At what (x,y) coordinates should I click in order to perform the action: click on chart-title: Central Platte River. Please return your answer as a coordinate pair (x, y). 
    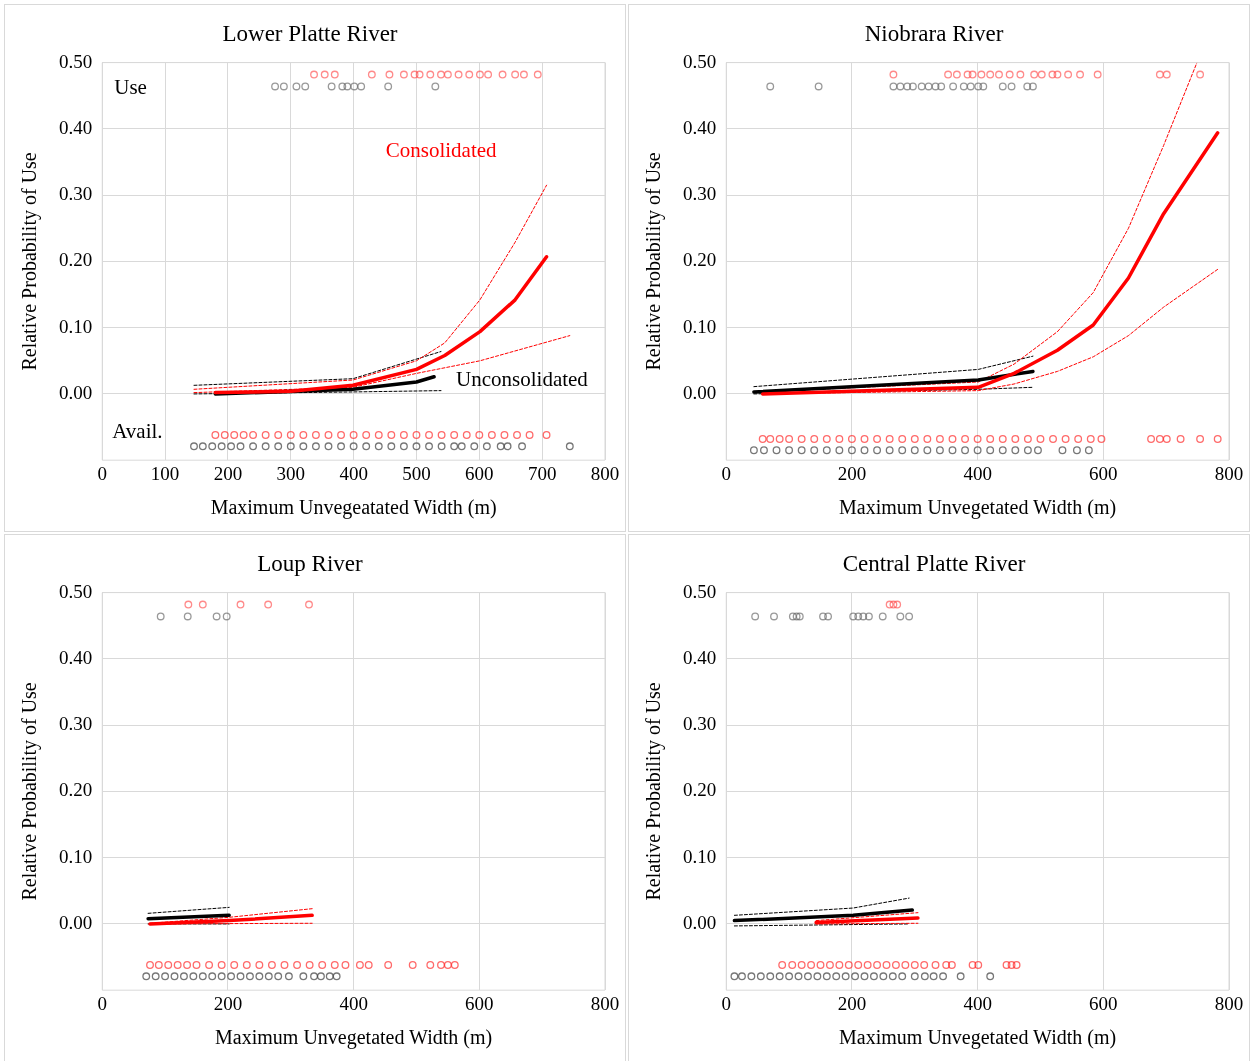
    Looking at the image, I should click on (934, 563).